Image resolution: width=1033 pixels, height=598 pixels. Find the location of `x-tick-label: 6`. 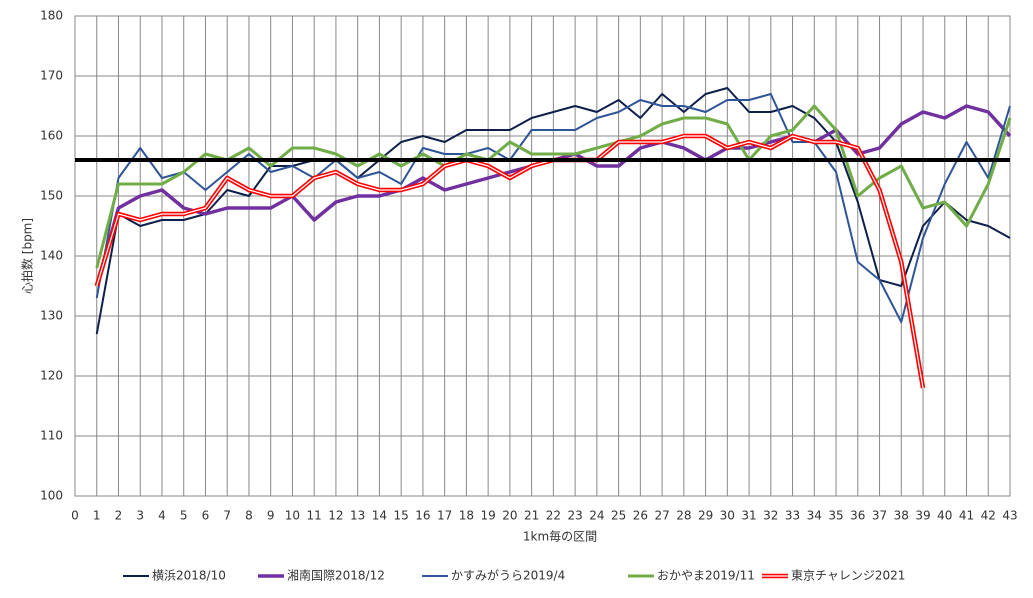

x-tick-label: 6 is located at coordinates (206, 516).